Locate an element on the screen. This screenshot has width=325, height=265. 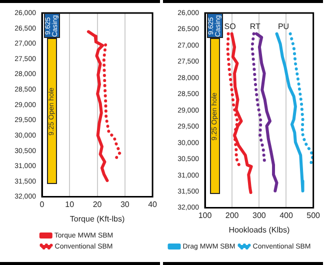
x-tick-label: 400 is located at coordinates (287, 215).